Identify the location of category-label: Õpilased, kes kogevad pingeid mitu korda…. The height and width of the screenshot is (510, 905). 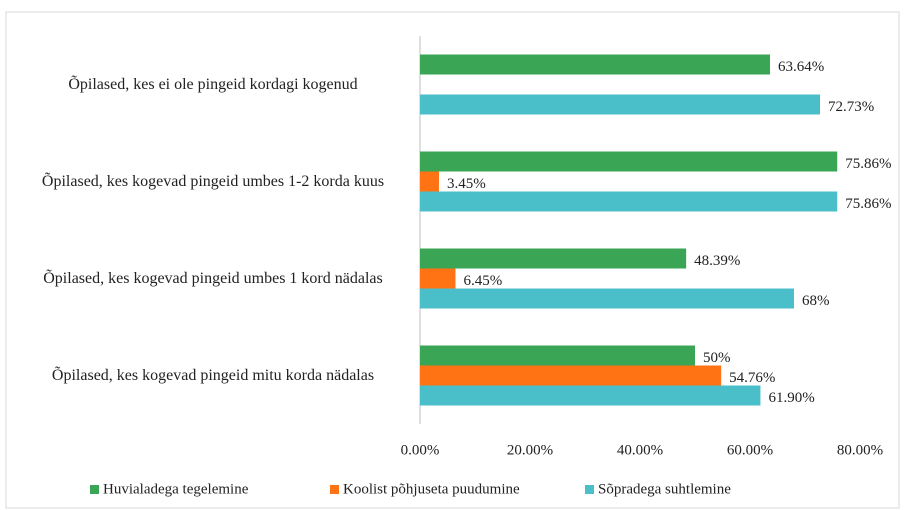
(213, 375).